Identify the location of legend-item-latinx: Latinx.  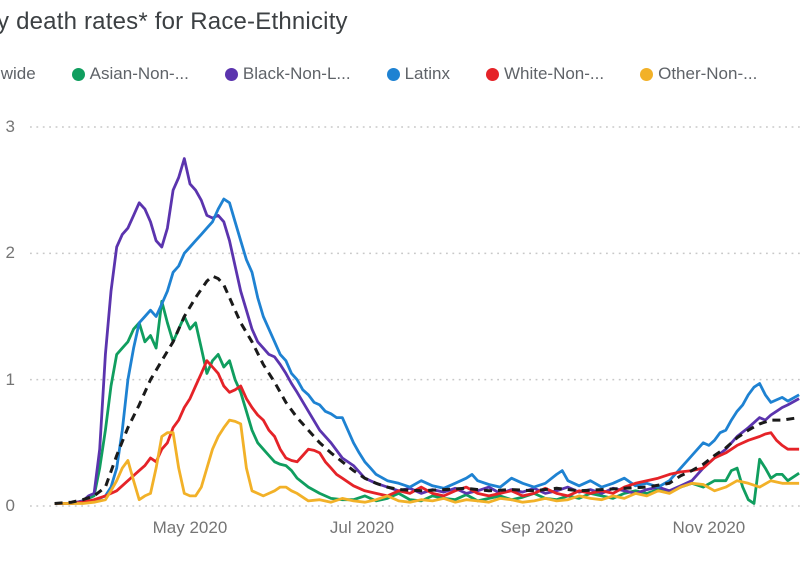
(418, 74).